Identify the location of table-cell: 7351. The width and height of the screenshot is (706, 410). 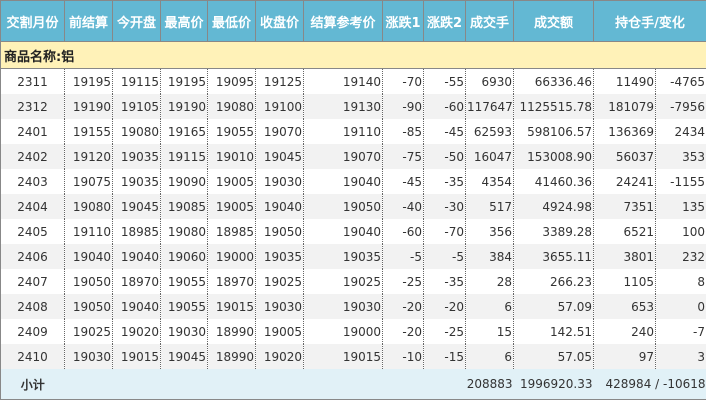
(624, 206).